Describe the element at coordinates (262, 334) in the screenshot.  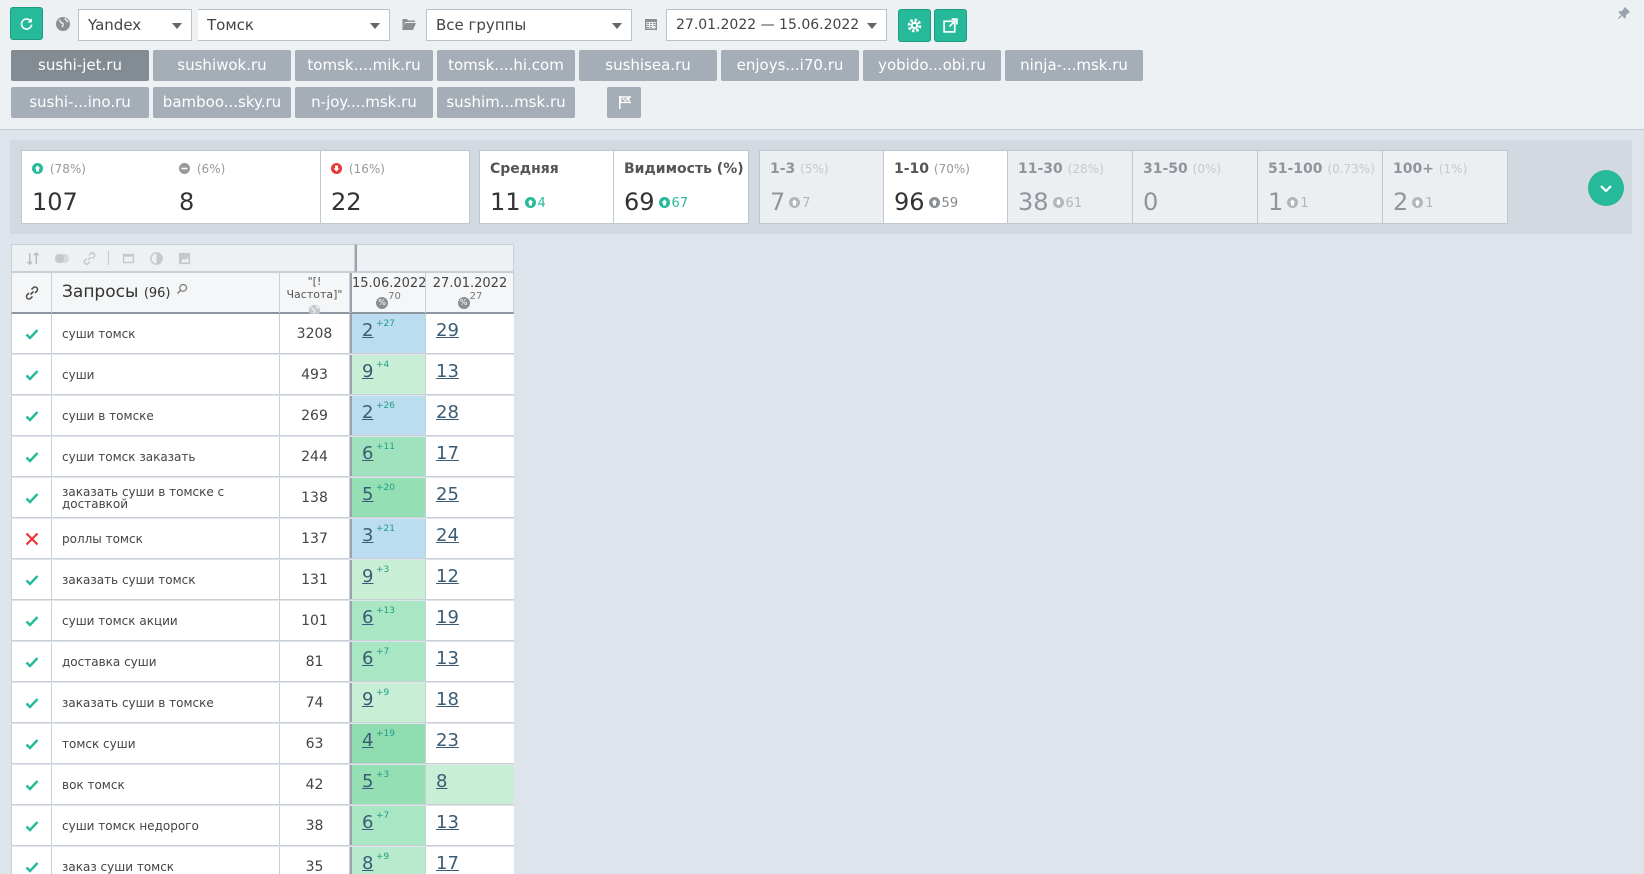
I see `table-row: суши томск 3208 2 +27 29` at that location.